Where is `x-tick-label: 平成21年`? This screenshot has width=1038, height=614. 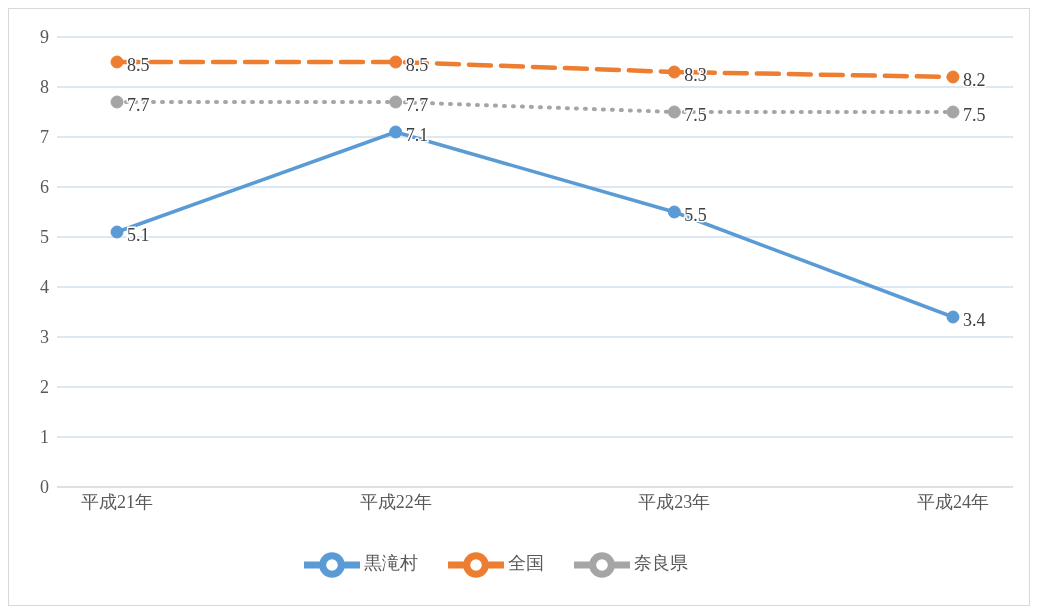 x-tick-label: 平成21年 is located at coordinates (117, 501).